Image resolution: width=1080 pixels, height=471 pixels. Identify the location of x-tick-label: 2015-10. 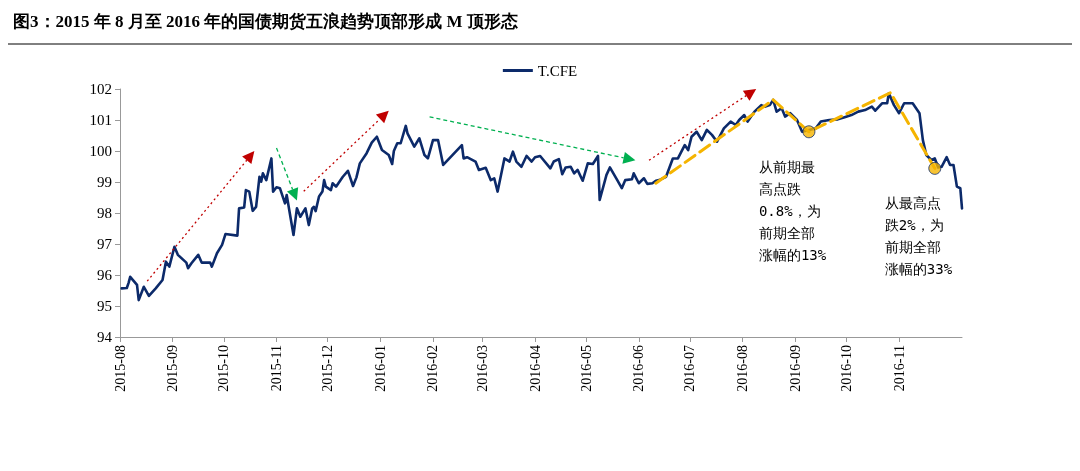
(224, 368).